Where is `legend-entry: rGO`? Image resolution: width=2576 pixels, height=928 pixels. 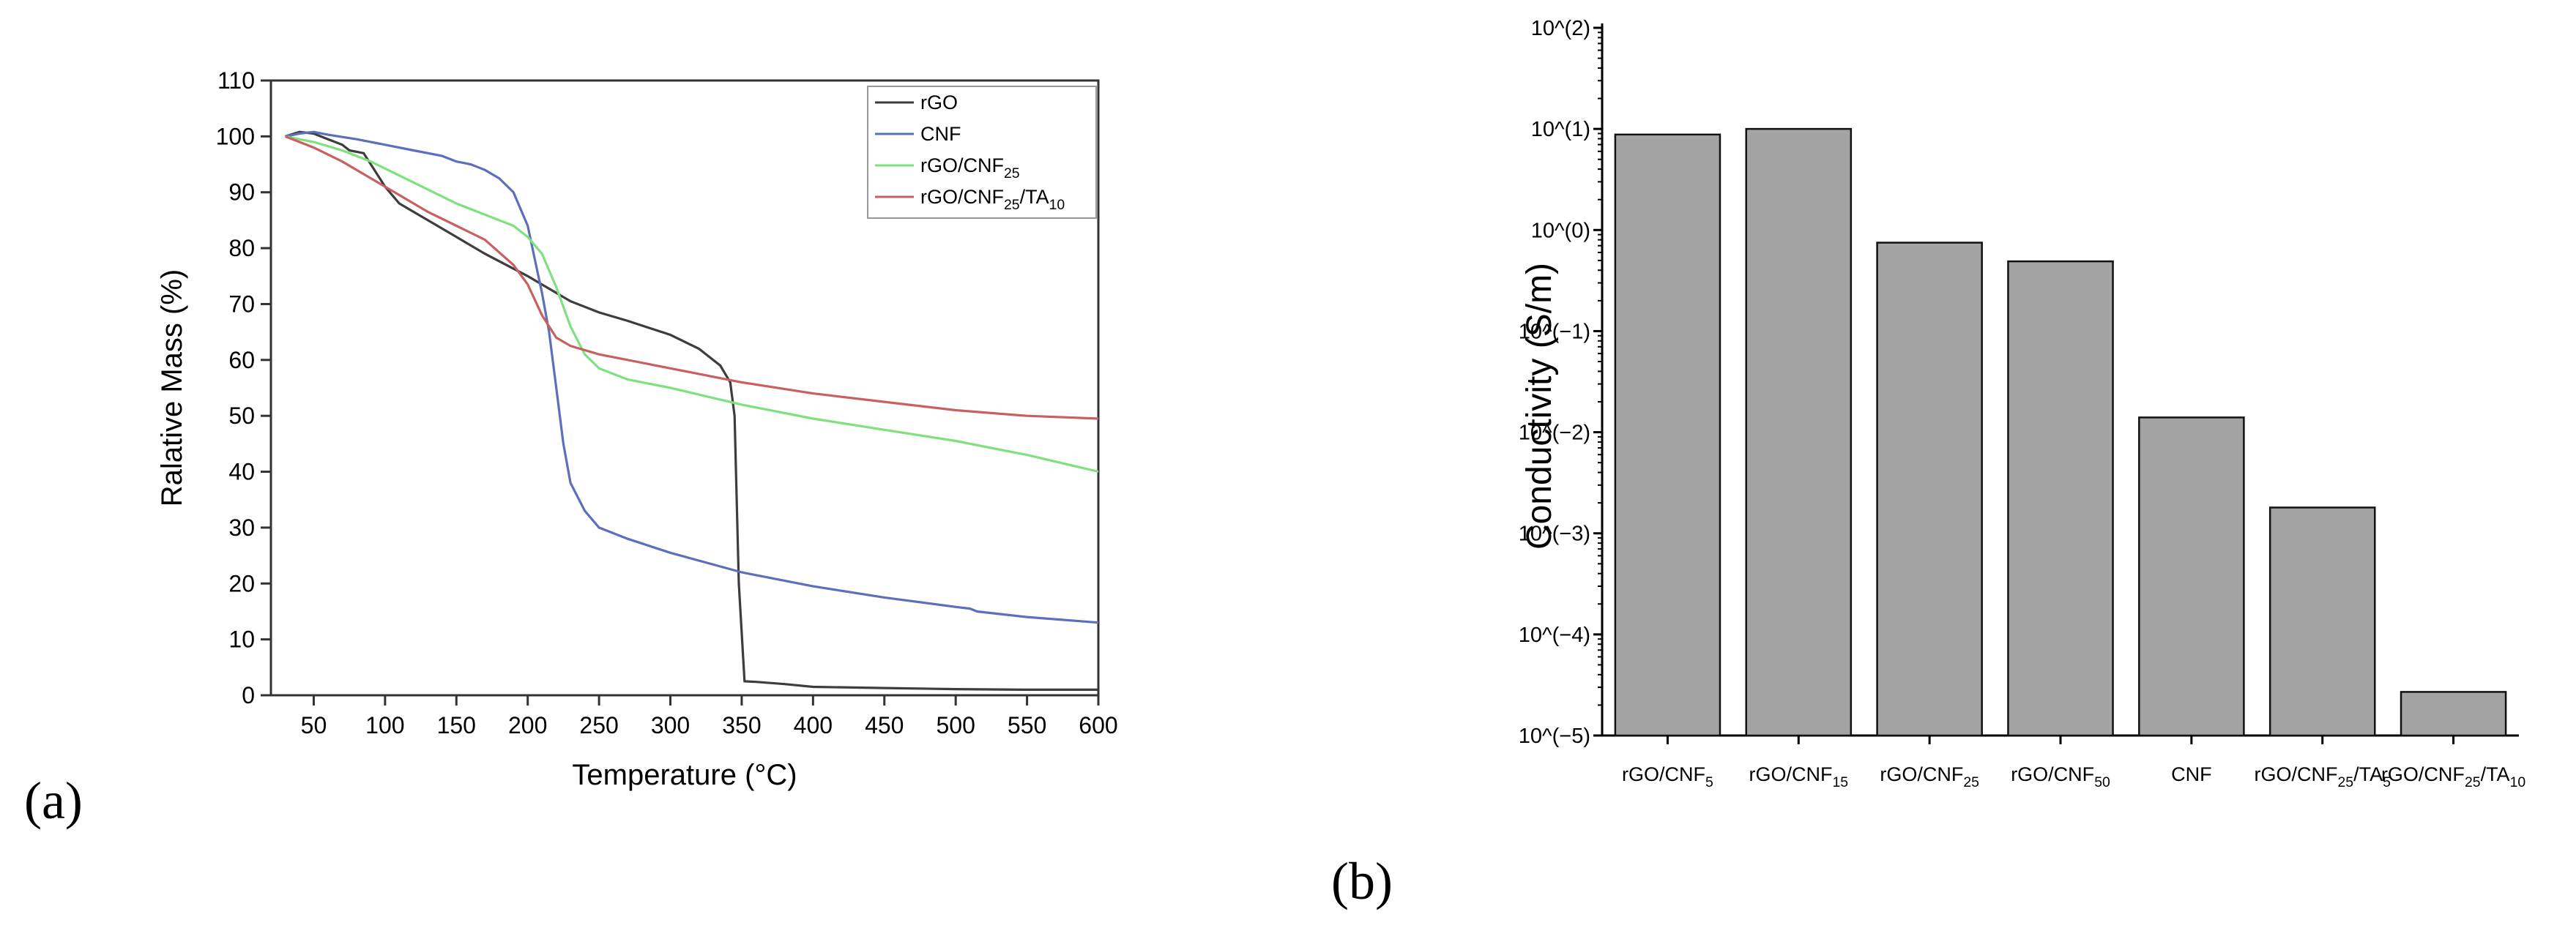
legend-entry: rGO is located at coordinates (939, 102).